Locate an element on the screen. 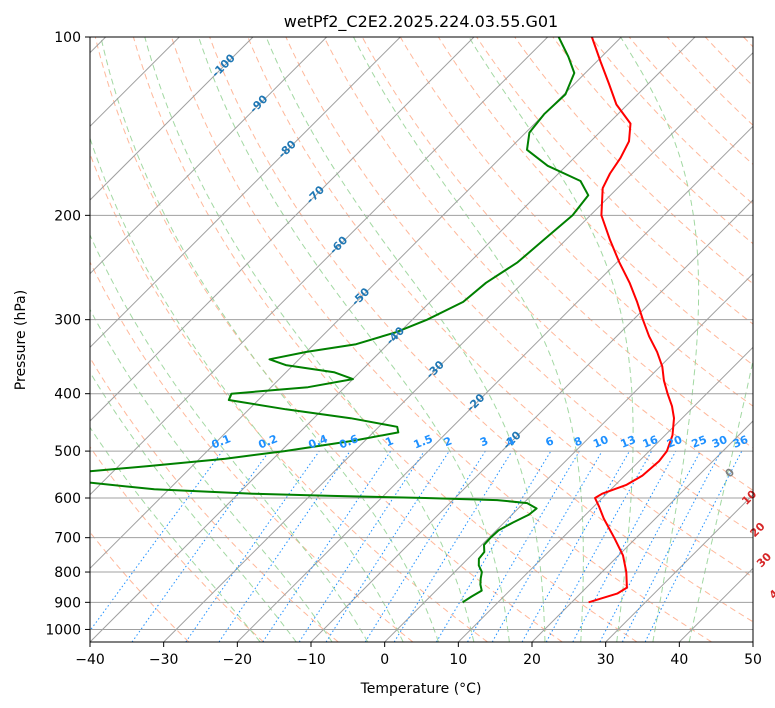 Image resolution: width=775 pixels, height=708 pixels. mixing-ratio-label: 1 is located at coordinates (389, 441).